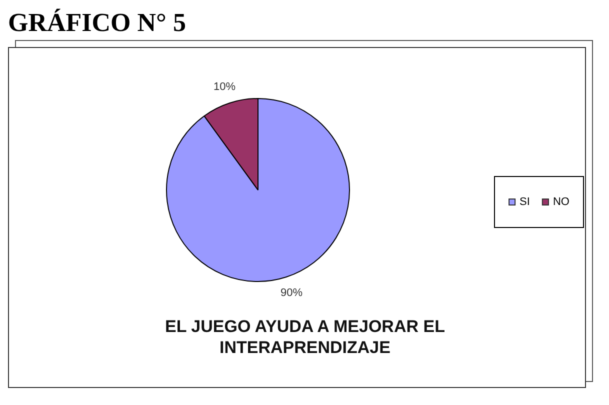 This screenshot has height=405, width=609. I want to click on data-label: 90%, so click(291, 293).